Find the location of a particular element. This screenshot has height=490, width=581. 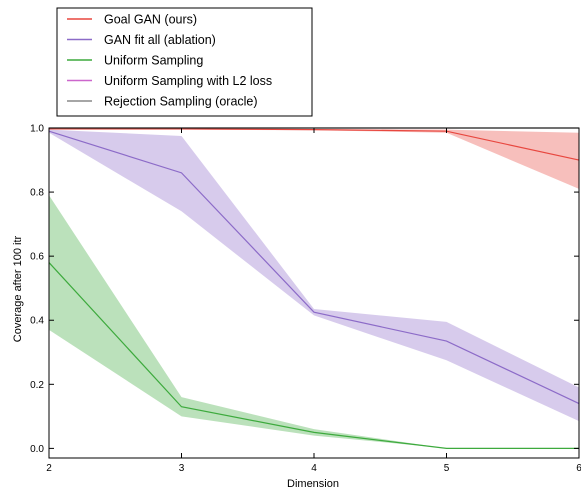

legend-label-3: Uniform Sampling is located at coordinates (153, 61).